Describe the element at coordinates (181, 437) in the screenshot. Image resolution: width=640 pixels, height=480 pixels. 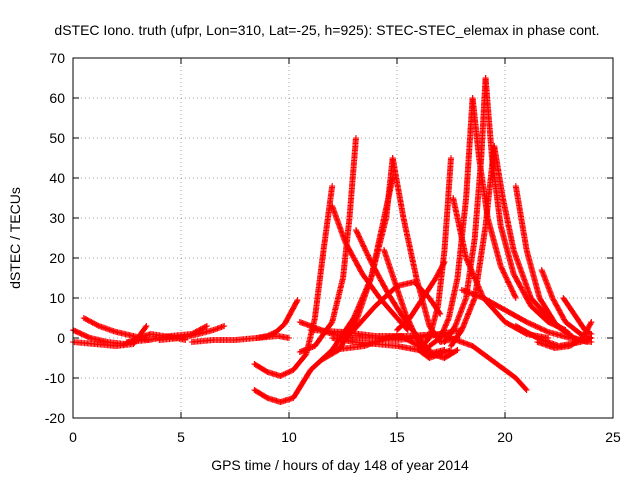
I see `x-tick-label: 5` at that location.